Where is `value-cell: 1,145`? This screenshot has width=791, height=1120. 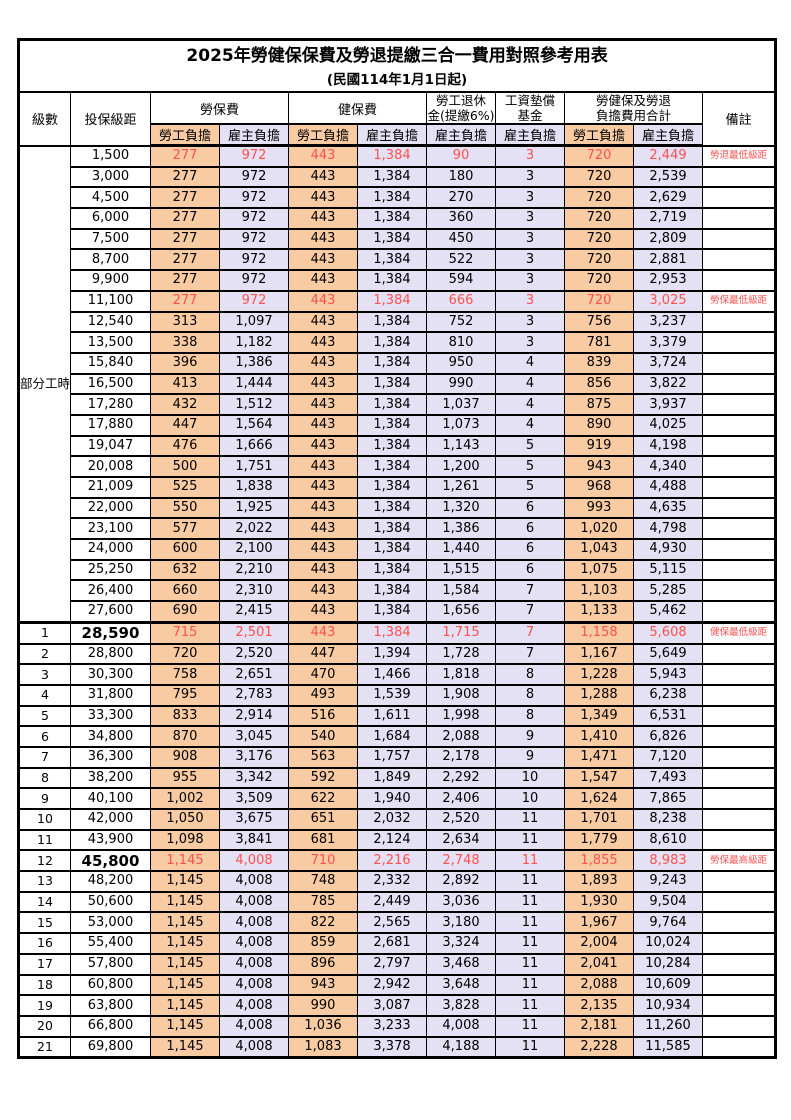
value-cell: 1,145 is located at coordinates (185, 1047).